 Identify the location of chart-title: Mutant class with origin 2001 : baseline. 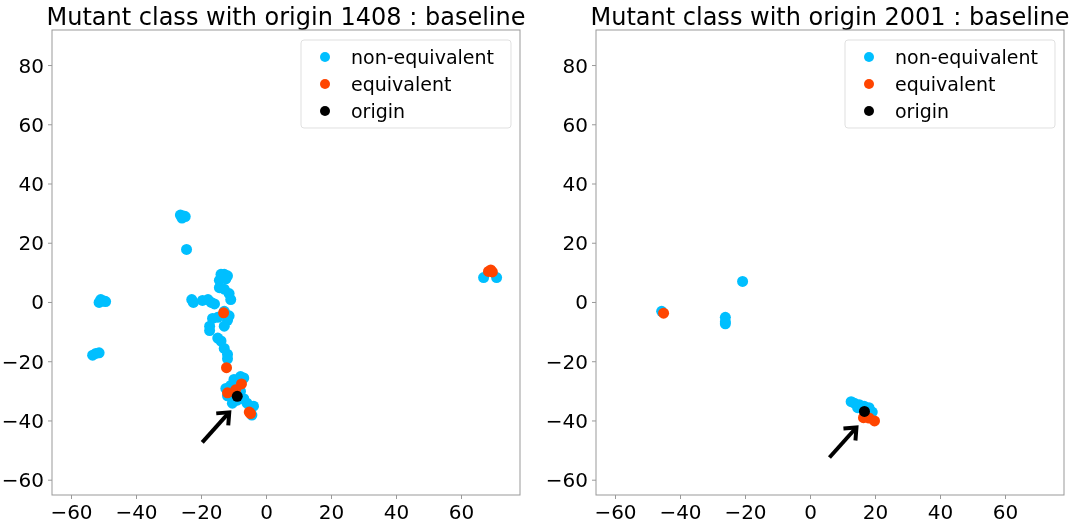
(829, 17).